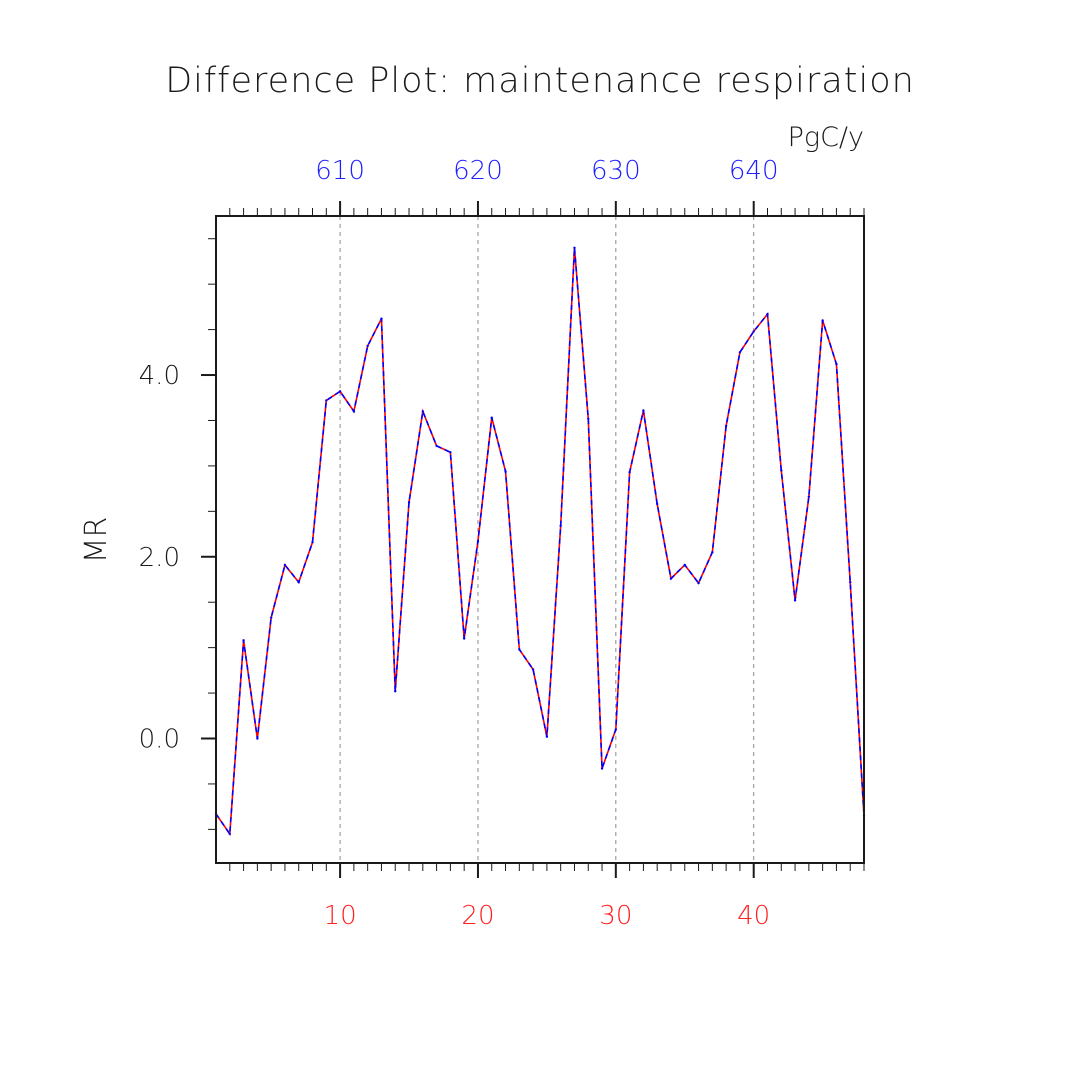  What do you see at coordinates (477, 916) in the screenshot?
I see `x-tick-label-bottom-20: 20` at bounding box center [477, 916].